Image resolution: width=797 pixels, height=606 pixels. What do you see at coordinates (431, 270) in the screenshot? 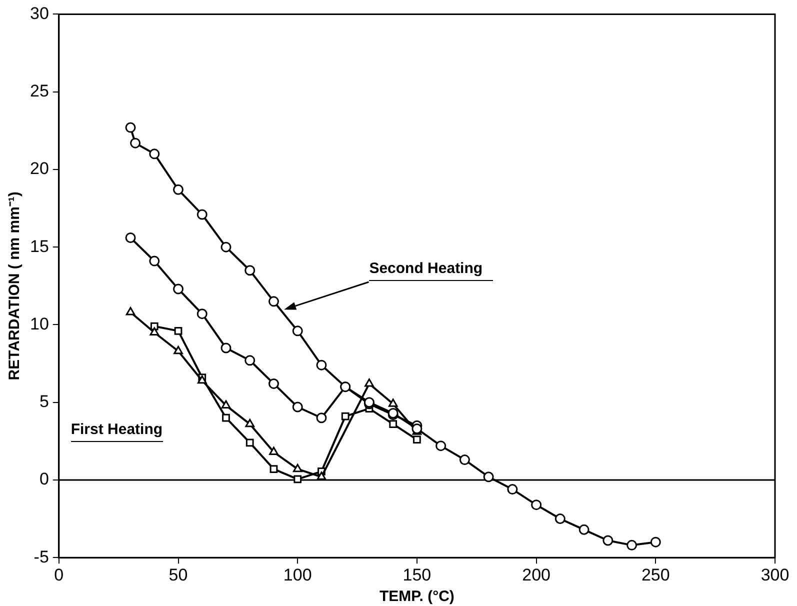
I see `annotation: Second Heating` at bounding box center [431, 270].